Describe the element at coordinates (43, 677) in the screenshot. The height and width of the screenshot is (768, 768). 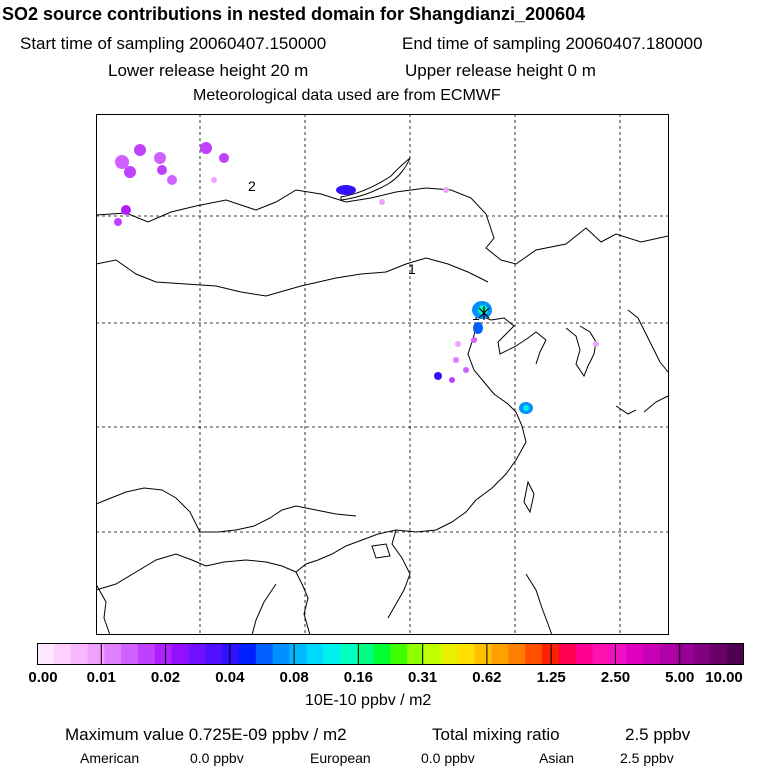
I see `colorbar-tick-label: 0.00` at that location.